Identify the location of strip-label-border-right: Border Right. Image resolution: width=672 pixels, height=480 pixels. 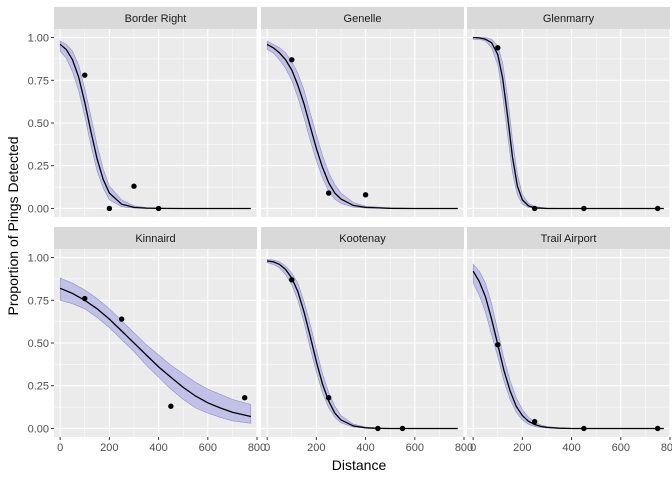
(156, 19).